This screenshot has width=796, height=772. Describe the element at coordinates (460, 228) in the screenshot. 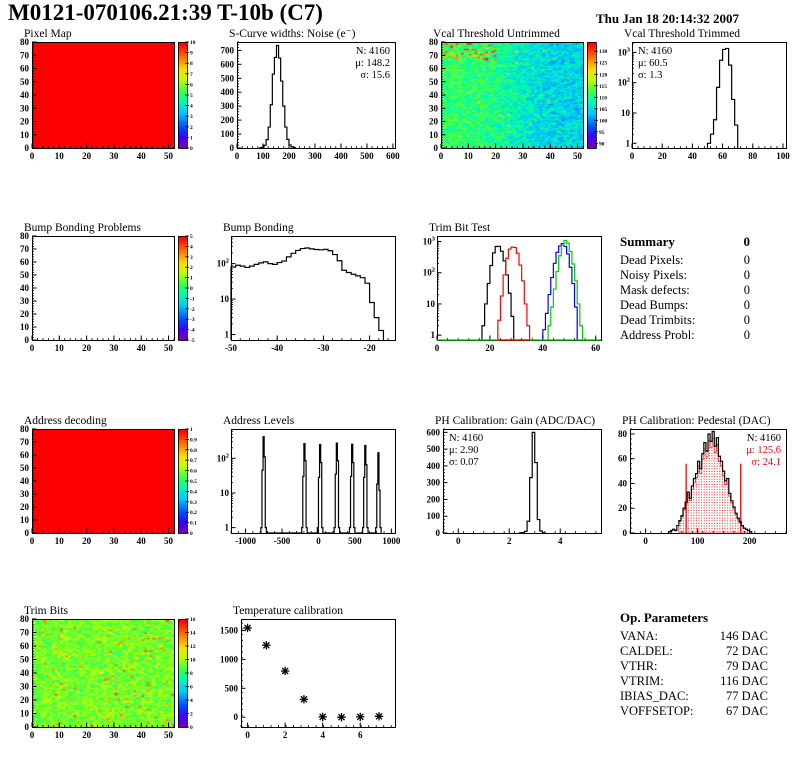

I see `svg-text: Trim Bit Test` at that location.